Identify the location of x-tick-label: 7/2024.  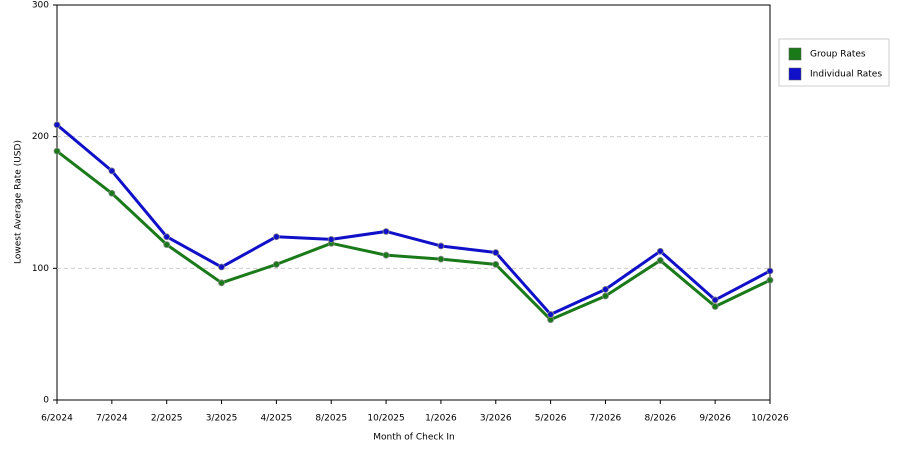
(112, 419).